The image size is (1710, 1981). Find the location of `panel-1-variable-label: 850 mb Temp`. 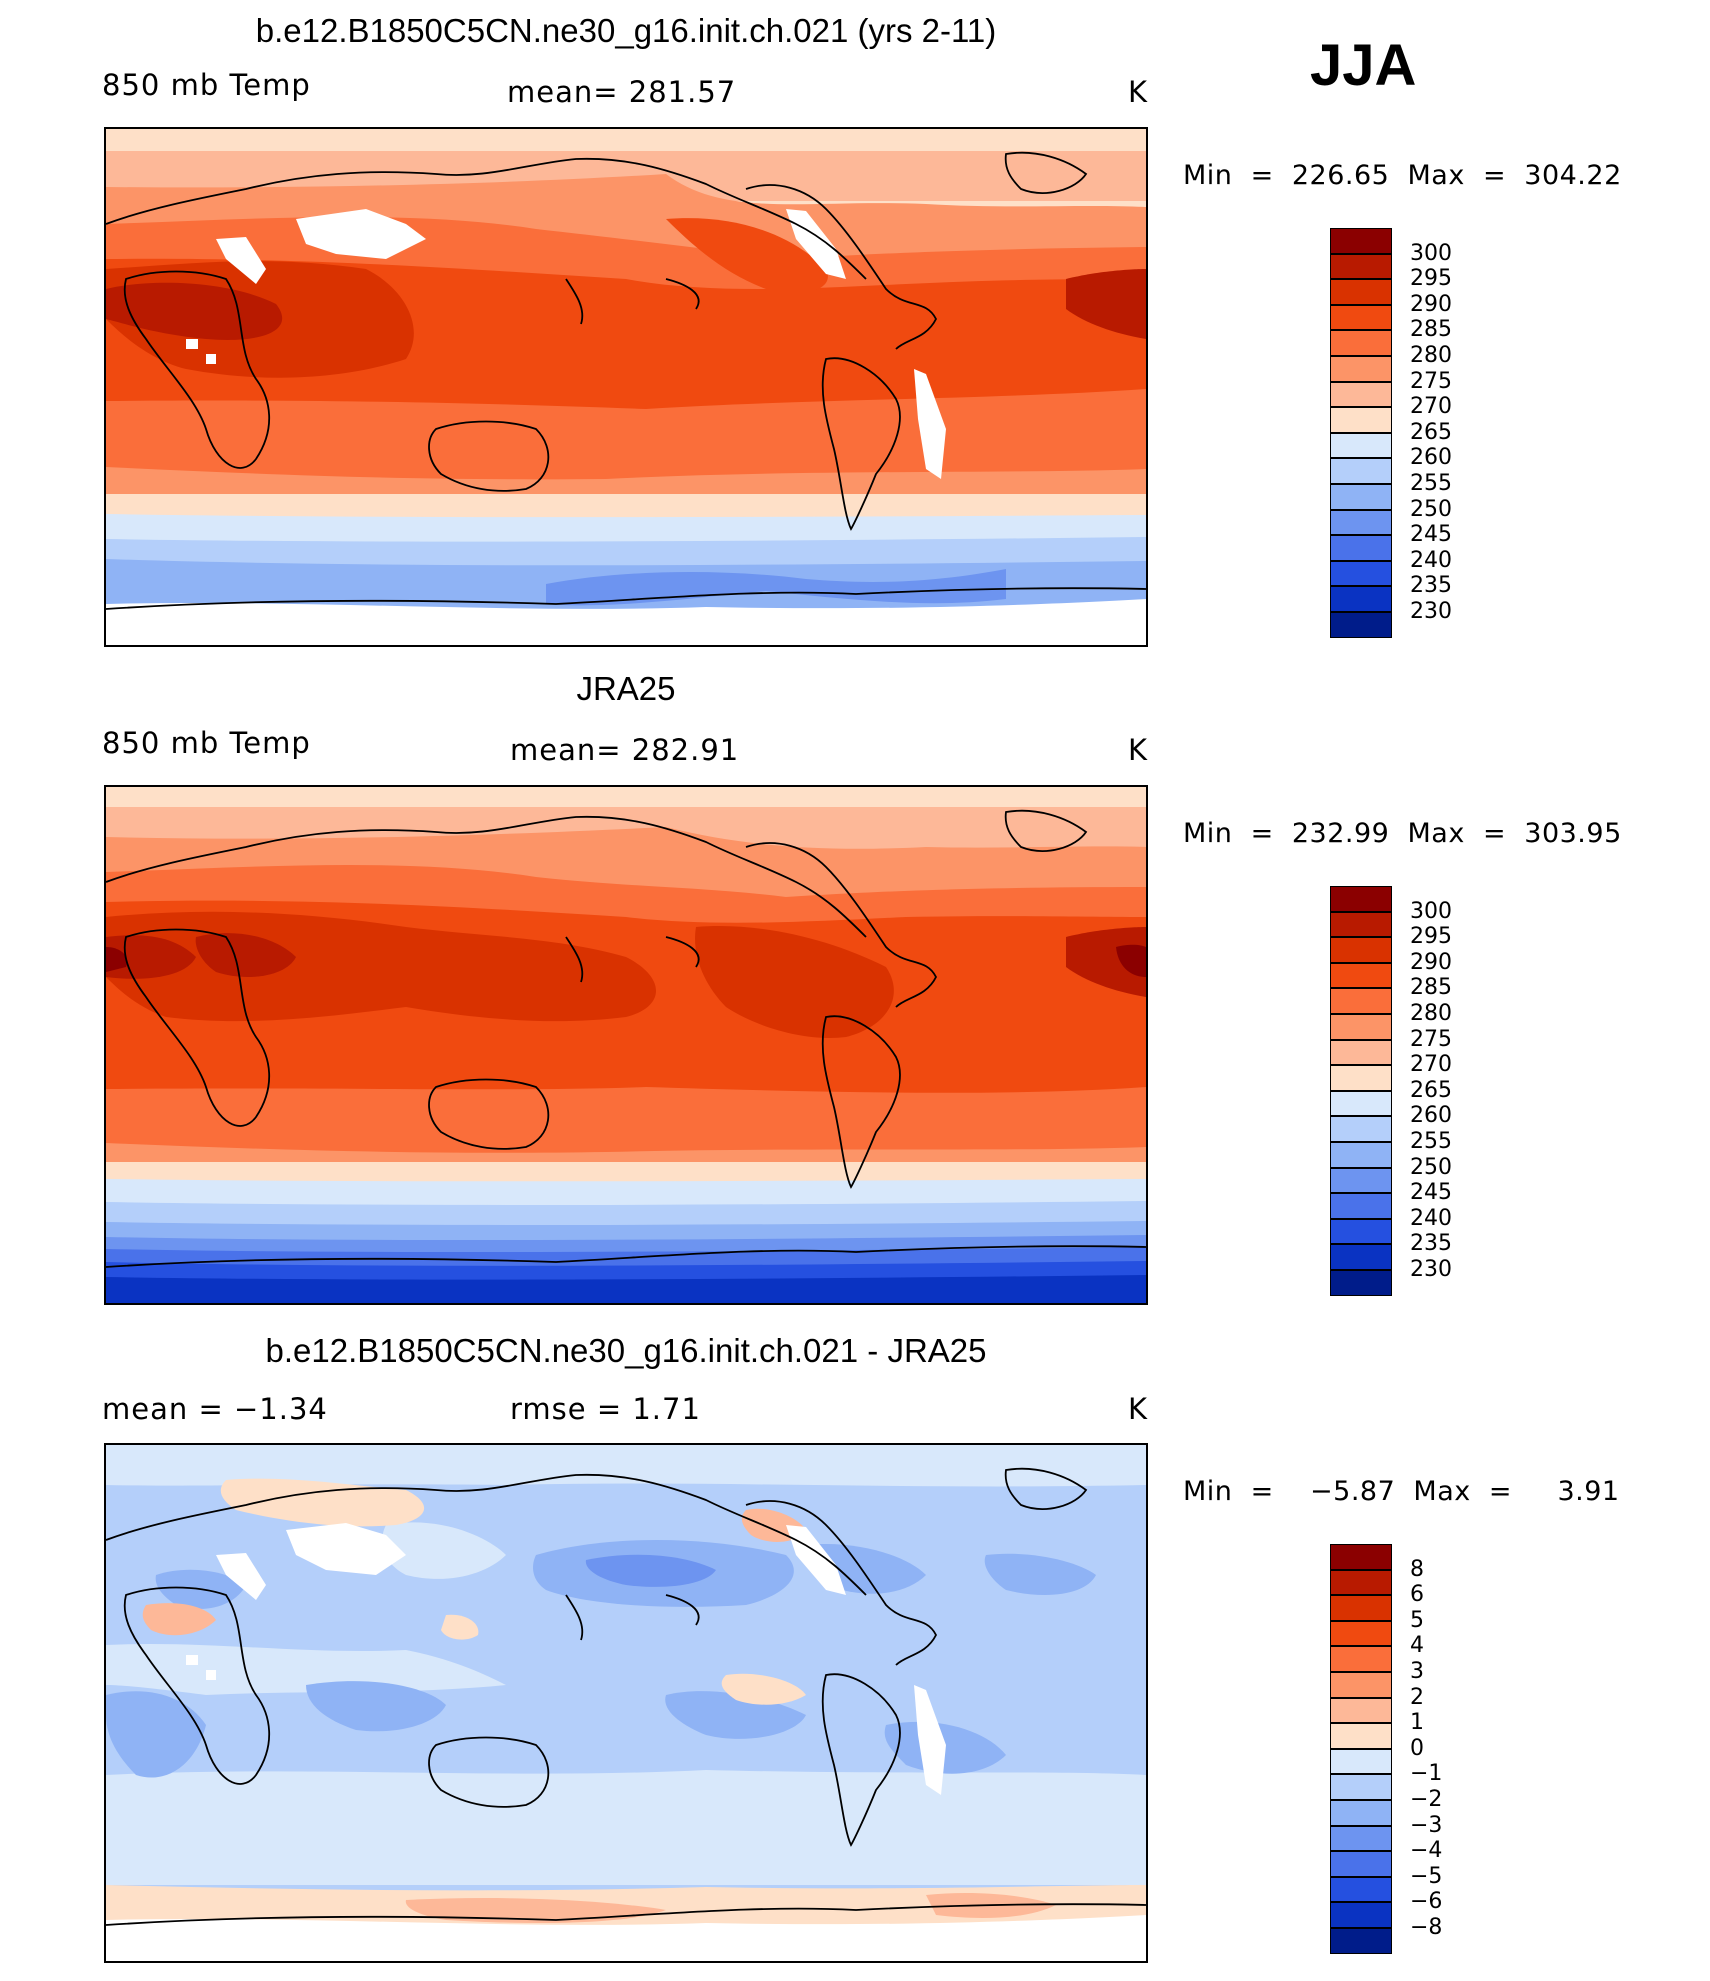

panel-1-variable-label: 850 mb Temp is located at coordinates (206, 85).